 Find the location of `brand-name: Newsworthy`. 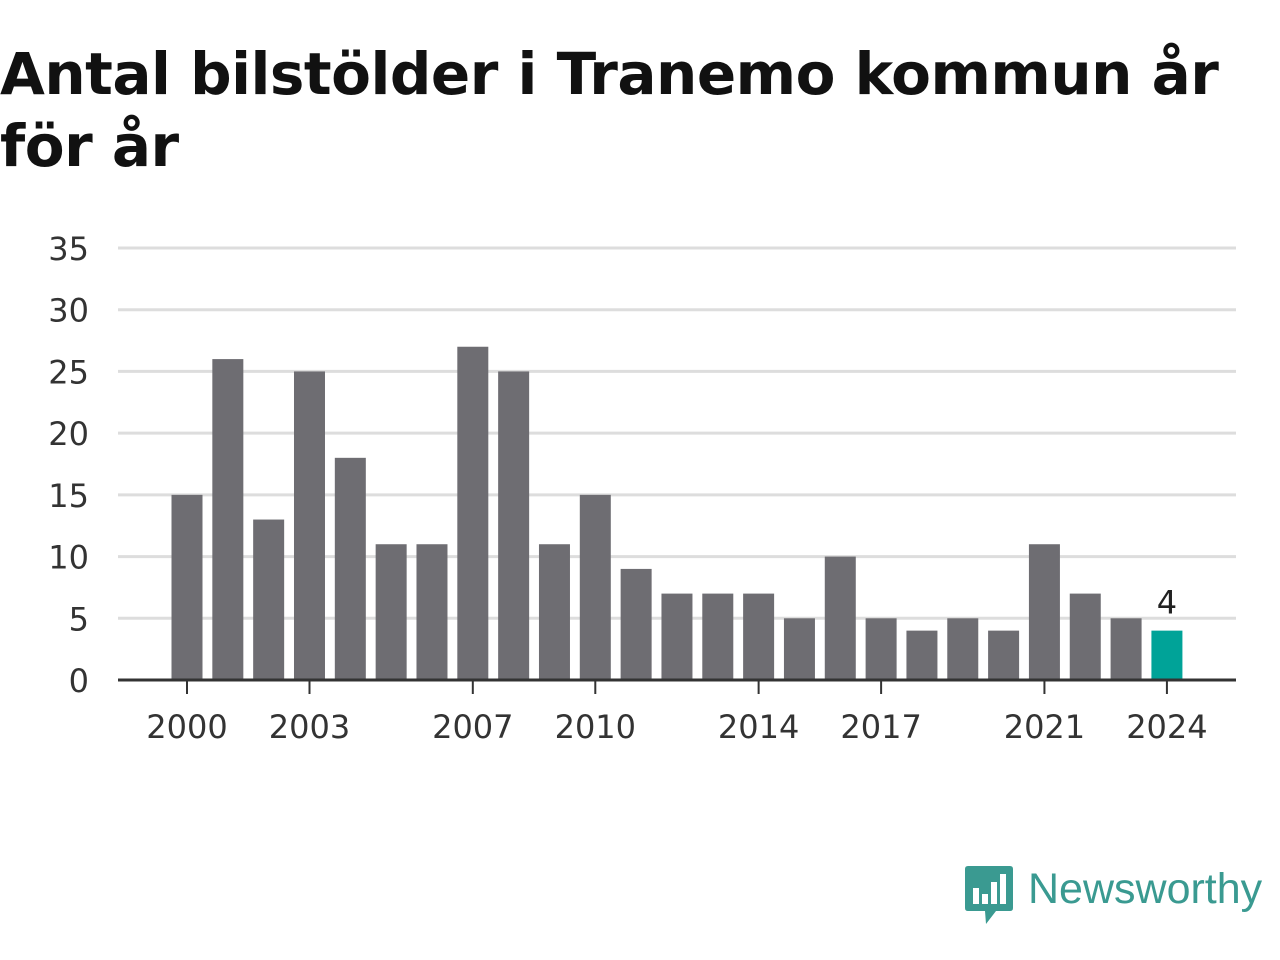

brand-name: Newsworthy is located at coordinates (1145, 889).